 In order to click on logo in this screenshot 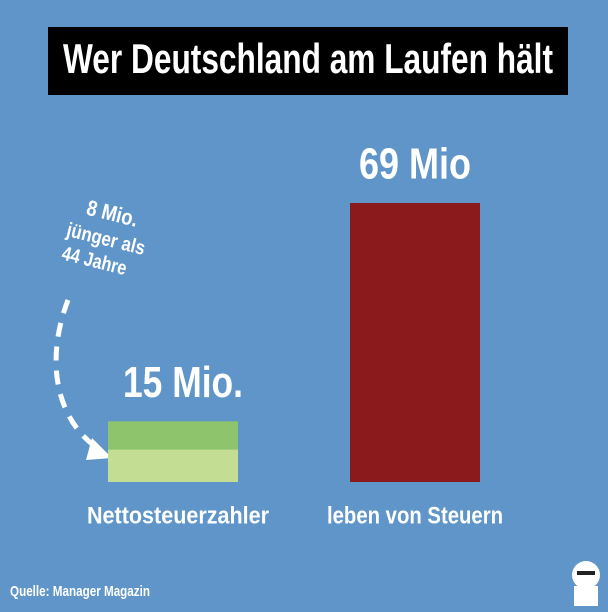, I will do `click(586, 583)`.